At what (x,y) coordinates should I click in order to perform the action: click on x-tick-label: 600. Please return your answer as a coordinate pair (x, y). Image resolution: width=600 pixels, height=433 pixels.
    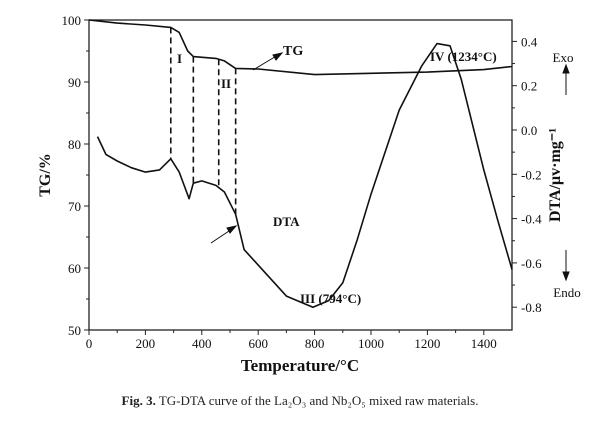
    Looking at the image, I should click on (258, 343).